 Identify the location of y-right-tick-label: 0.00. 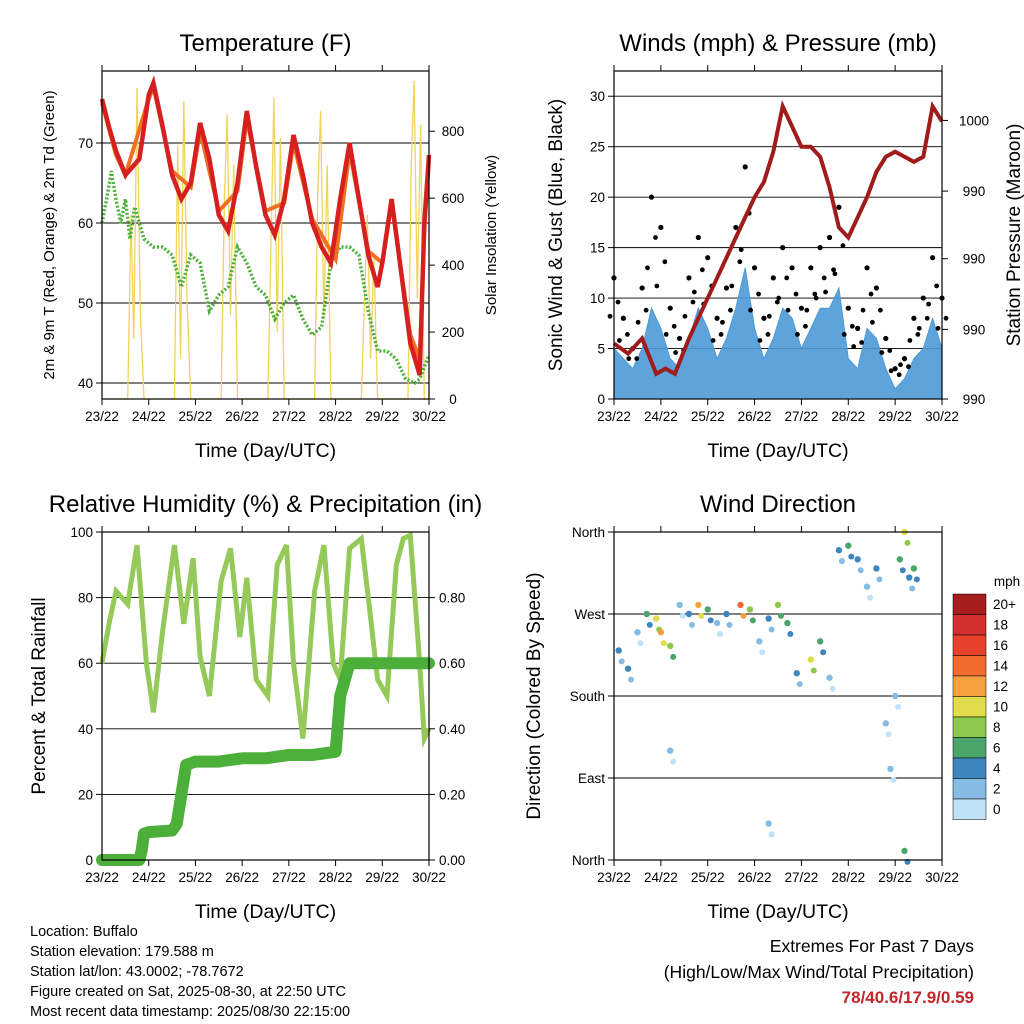
(452, 860).